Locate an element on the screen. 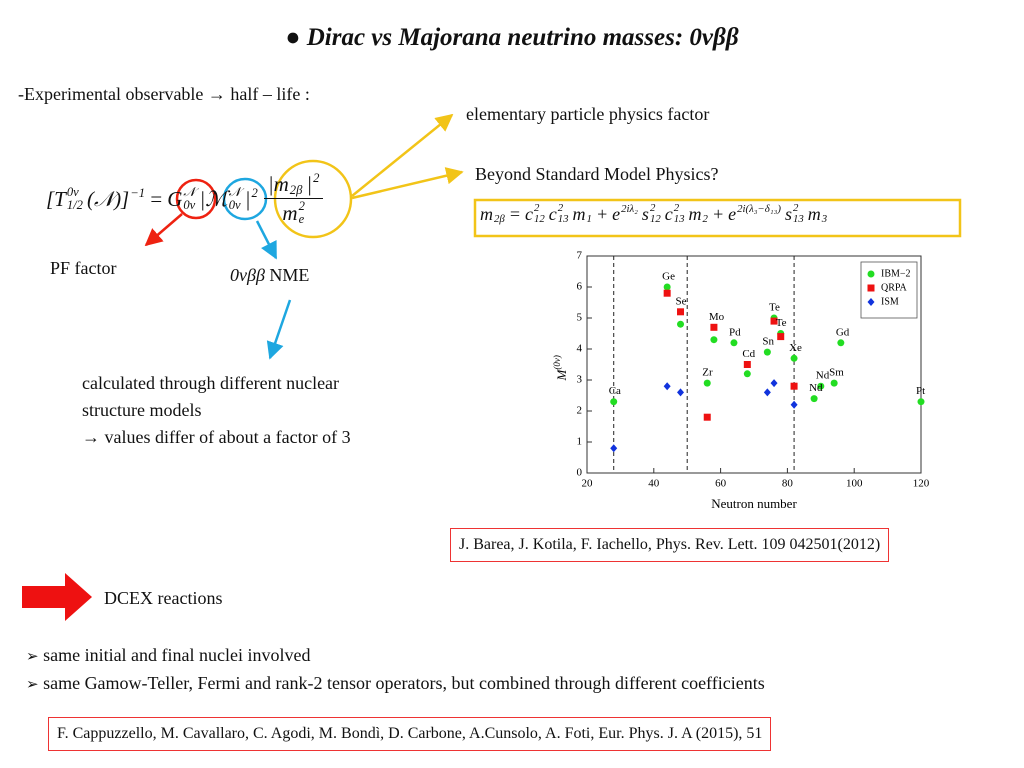 The image size is (1024, 768). superscript: 2i(λ₃−δ₁₃) is located at coordinates (759, 208).